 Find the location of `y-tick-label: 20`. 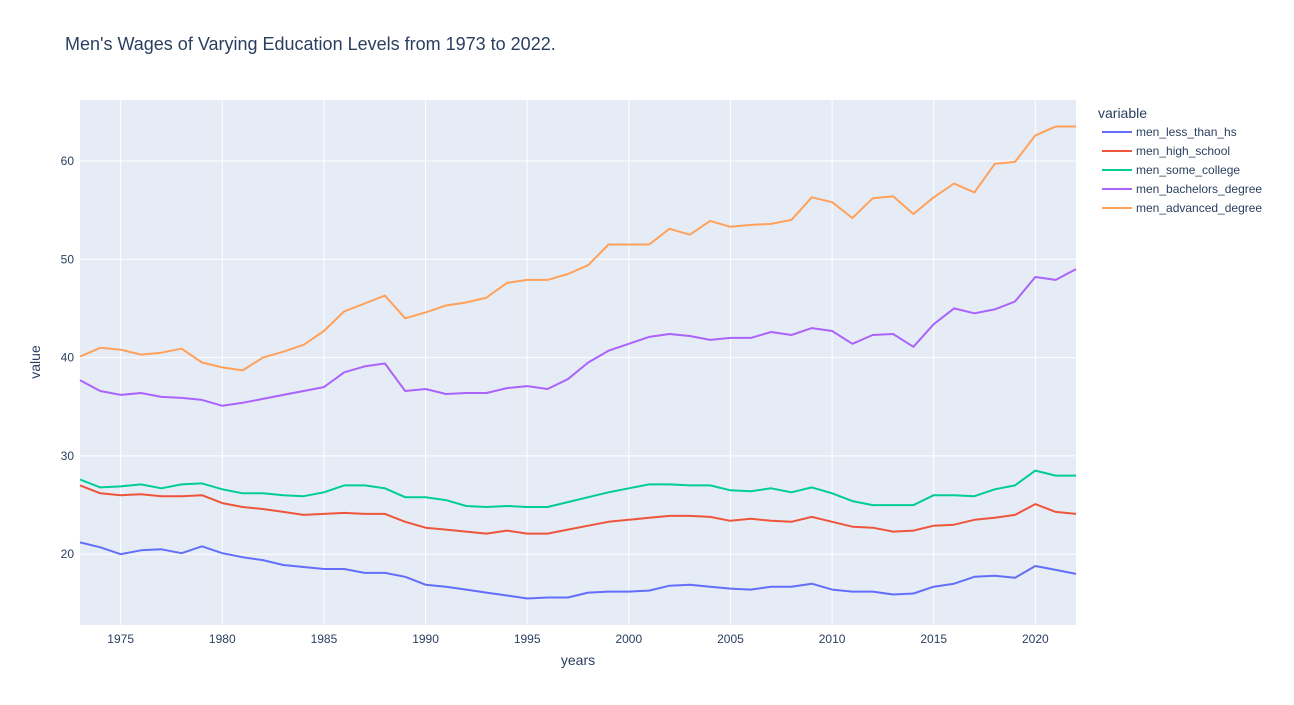

y-tick-label: 20 is located at coordinates (68, 554).